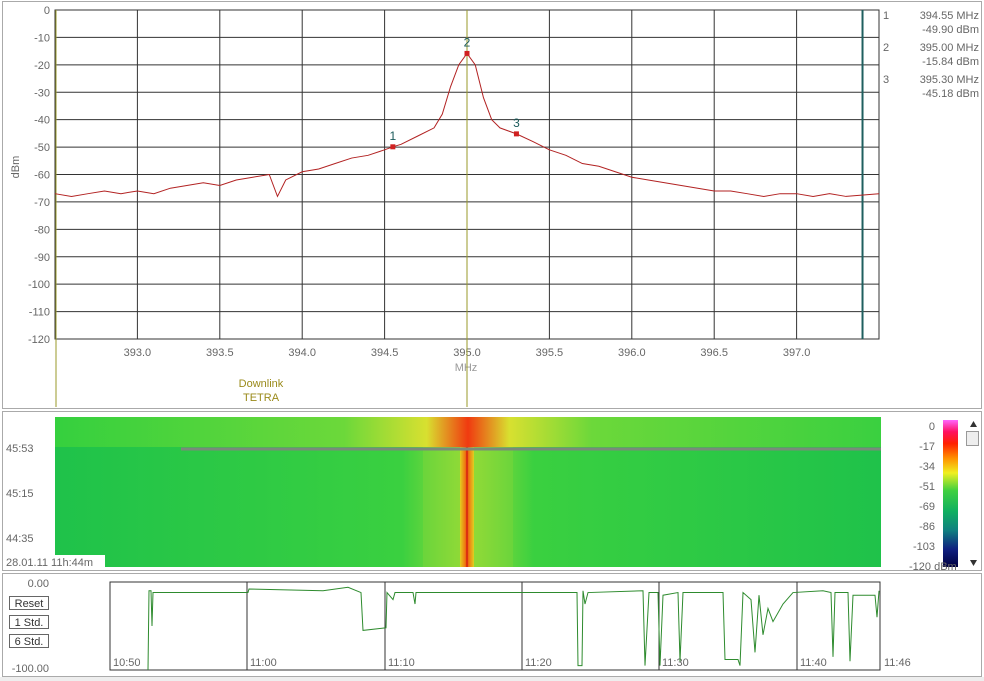 This screenshot has height=681, width=984. Describe the element at coordinates (932, 427) in the screenshot. I see `color-scale-label: 0` at that location.